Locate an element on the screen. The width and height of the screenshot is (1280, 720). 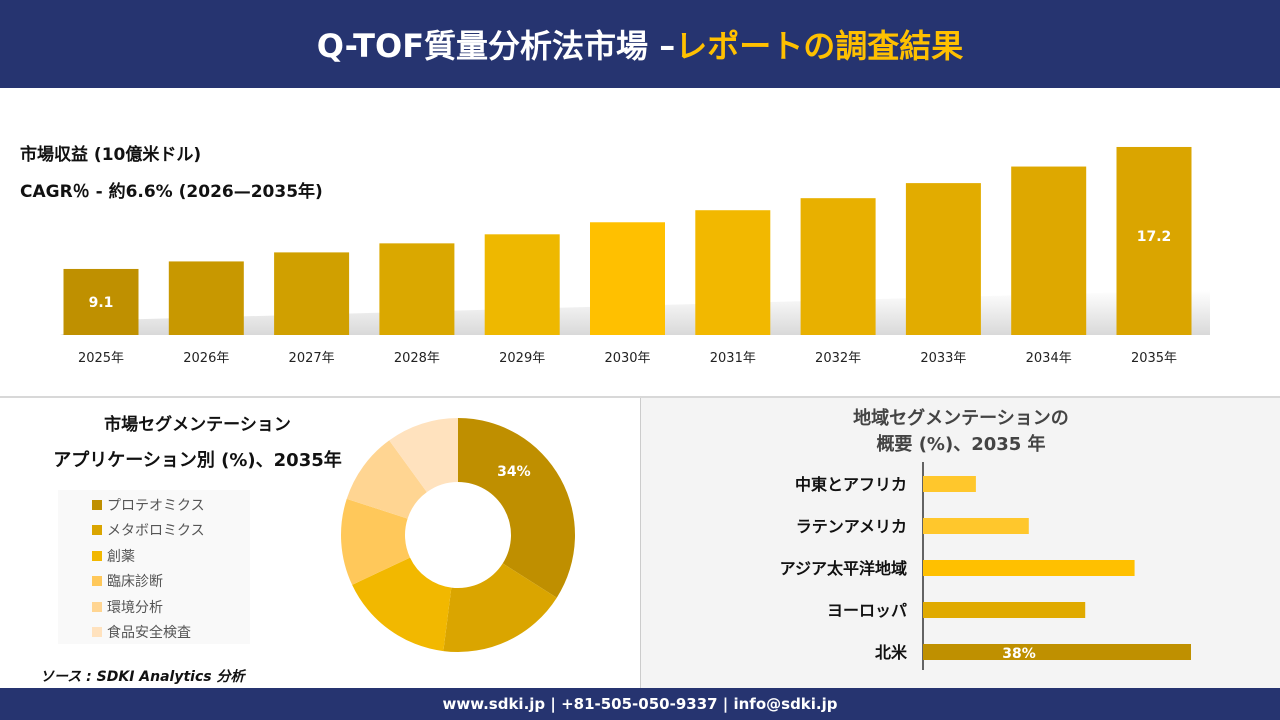
region-bar-アジア太平洋地域 is located at coordinates (1029, 568).